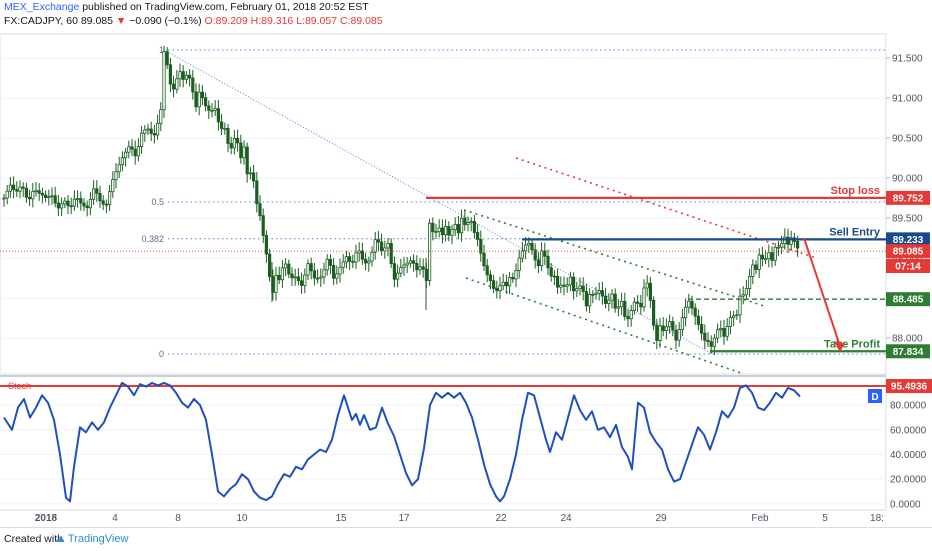 Image resolution: width=932 pixels, height=551 pixels. Describe the element at coordinates (877, 518) in the screenshot. I see `time-tick-label: 18:` at that location.